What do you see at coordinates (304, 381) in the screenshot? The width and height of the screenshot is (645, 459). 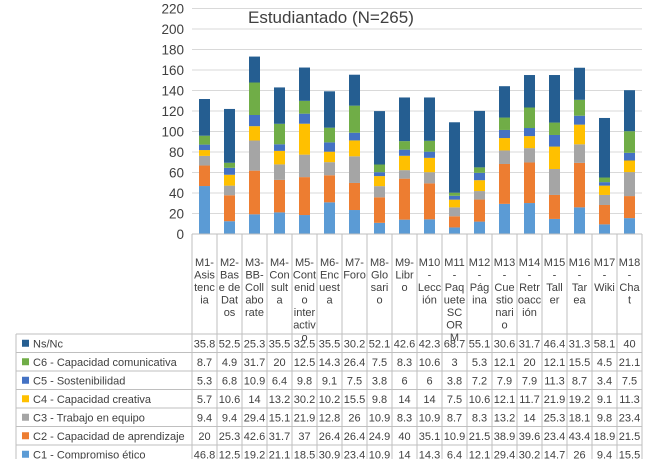 I see `table-cell: 9.8` at bounding box center [304, 381].